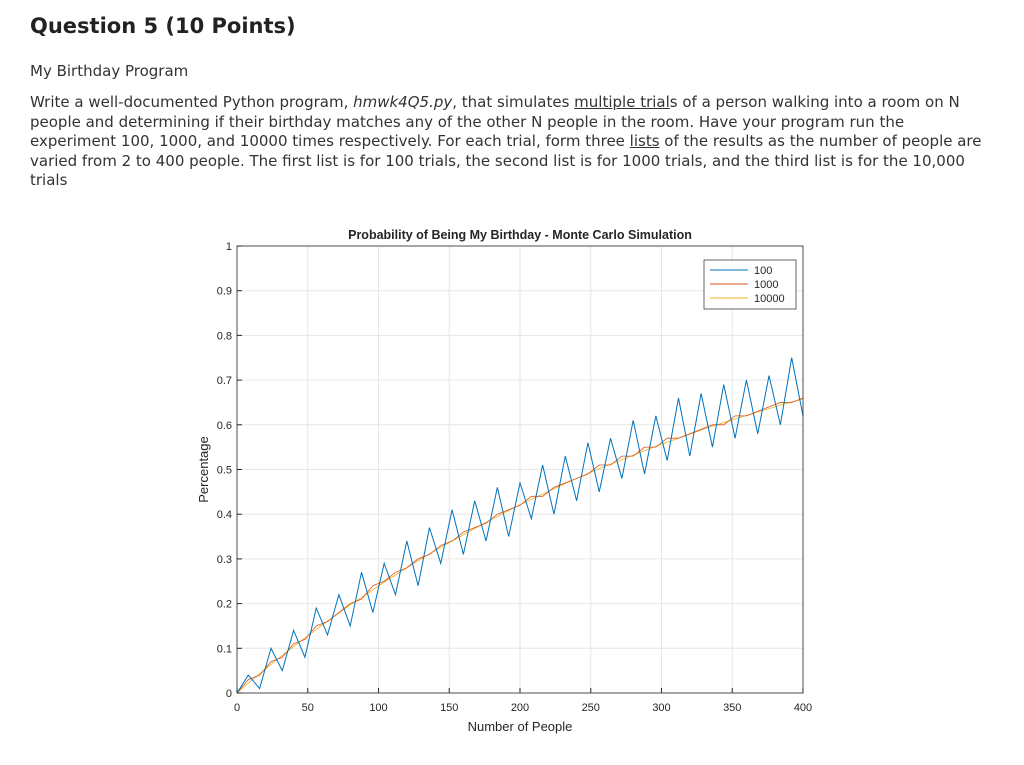 This screenshot has height=765, width=1024. Describe the element at coordinates (163, 26) in the screenshot. I see `question-title: Question 5 (10 Points)` at that location.